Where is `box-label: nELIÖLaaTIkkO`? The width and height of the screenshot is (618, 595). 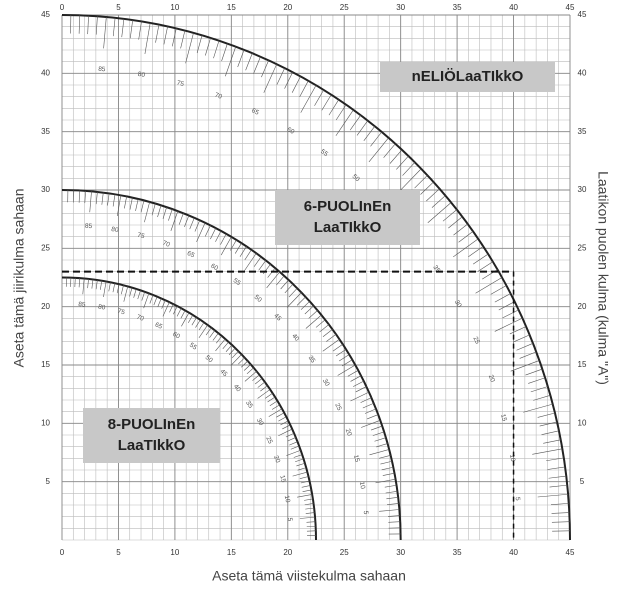
box-label: nELIÖLaaTIkkO is located at coordinates (468, 76).